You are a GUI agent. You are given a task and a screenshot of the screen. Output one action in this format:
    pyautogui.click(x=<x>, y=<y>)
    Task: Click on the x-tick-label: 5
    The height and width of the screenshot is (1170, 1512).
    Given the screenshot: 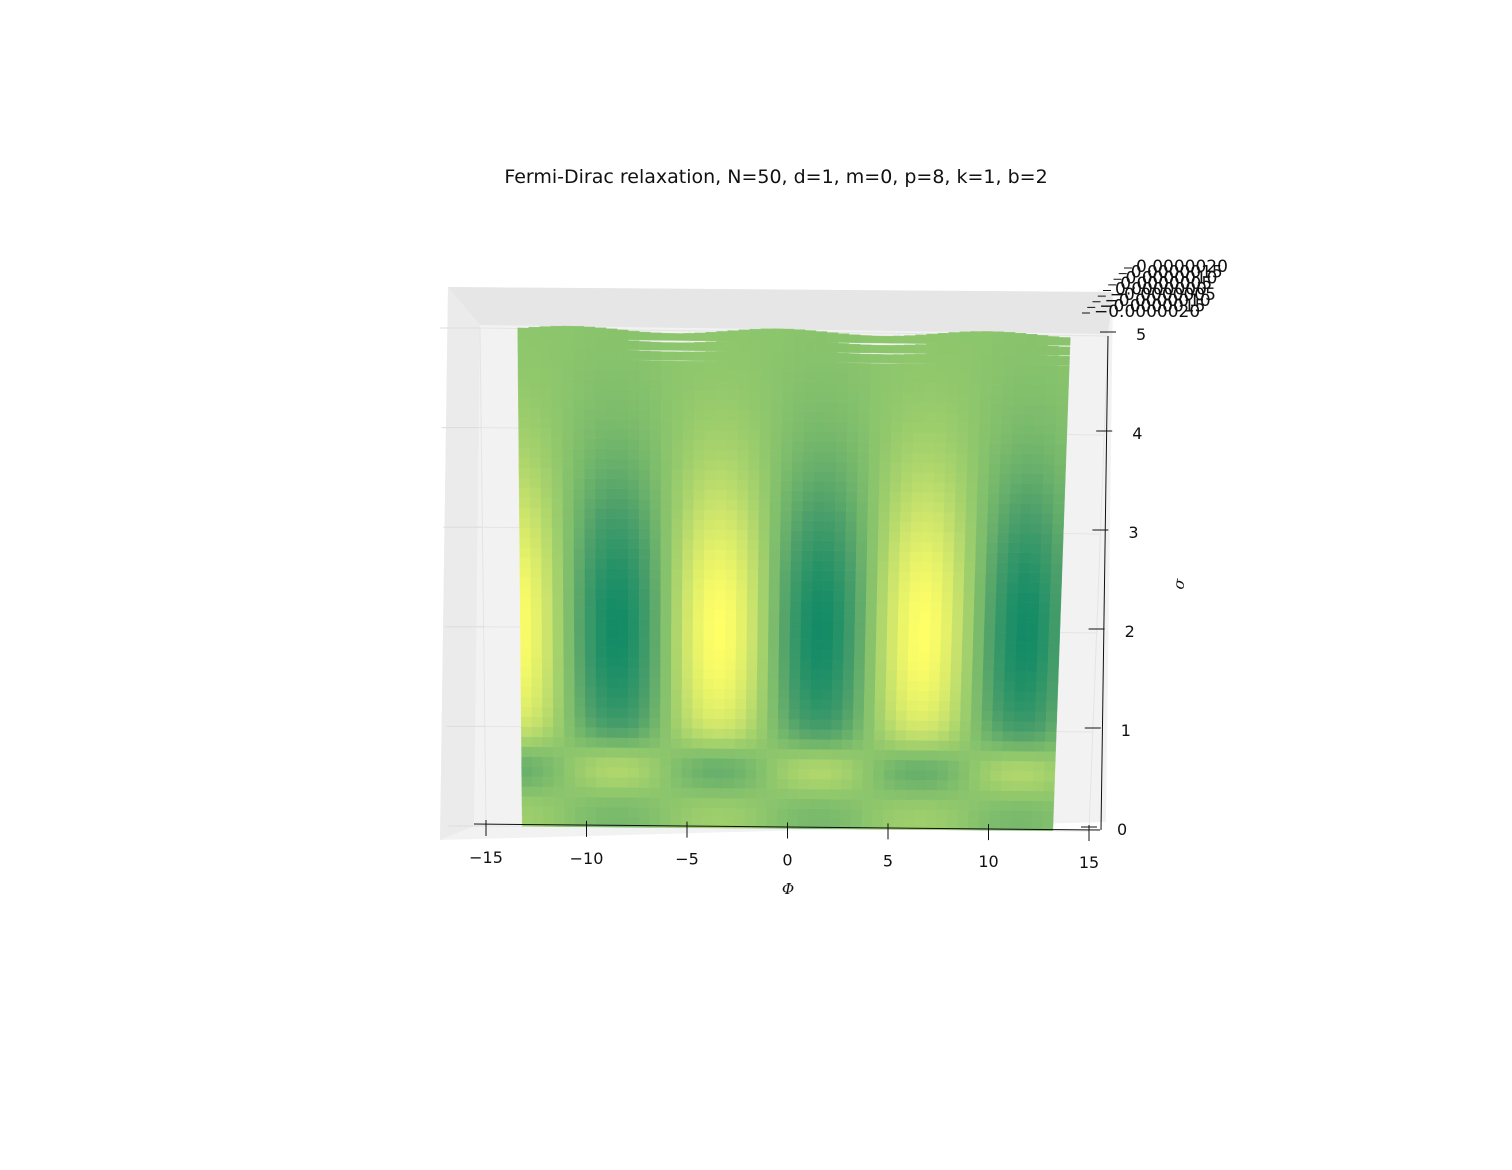 What is the action you would take?
    pyautogui.click(x=888, y=860)
    